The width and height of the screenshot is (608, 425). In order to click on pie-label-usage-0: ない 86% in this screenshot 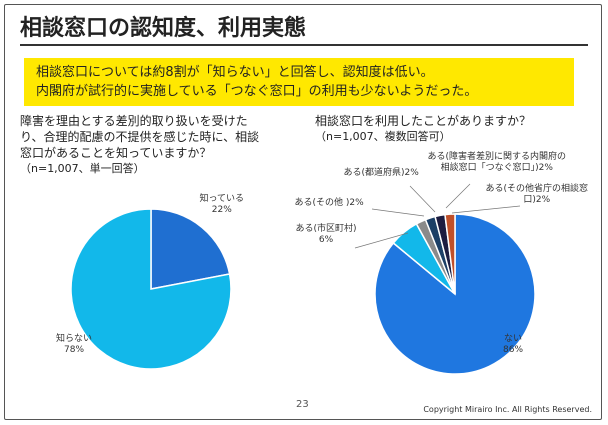, I will do `click(513, 344)`.